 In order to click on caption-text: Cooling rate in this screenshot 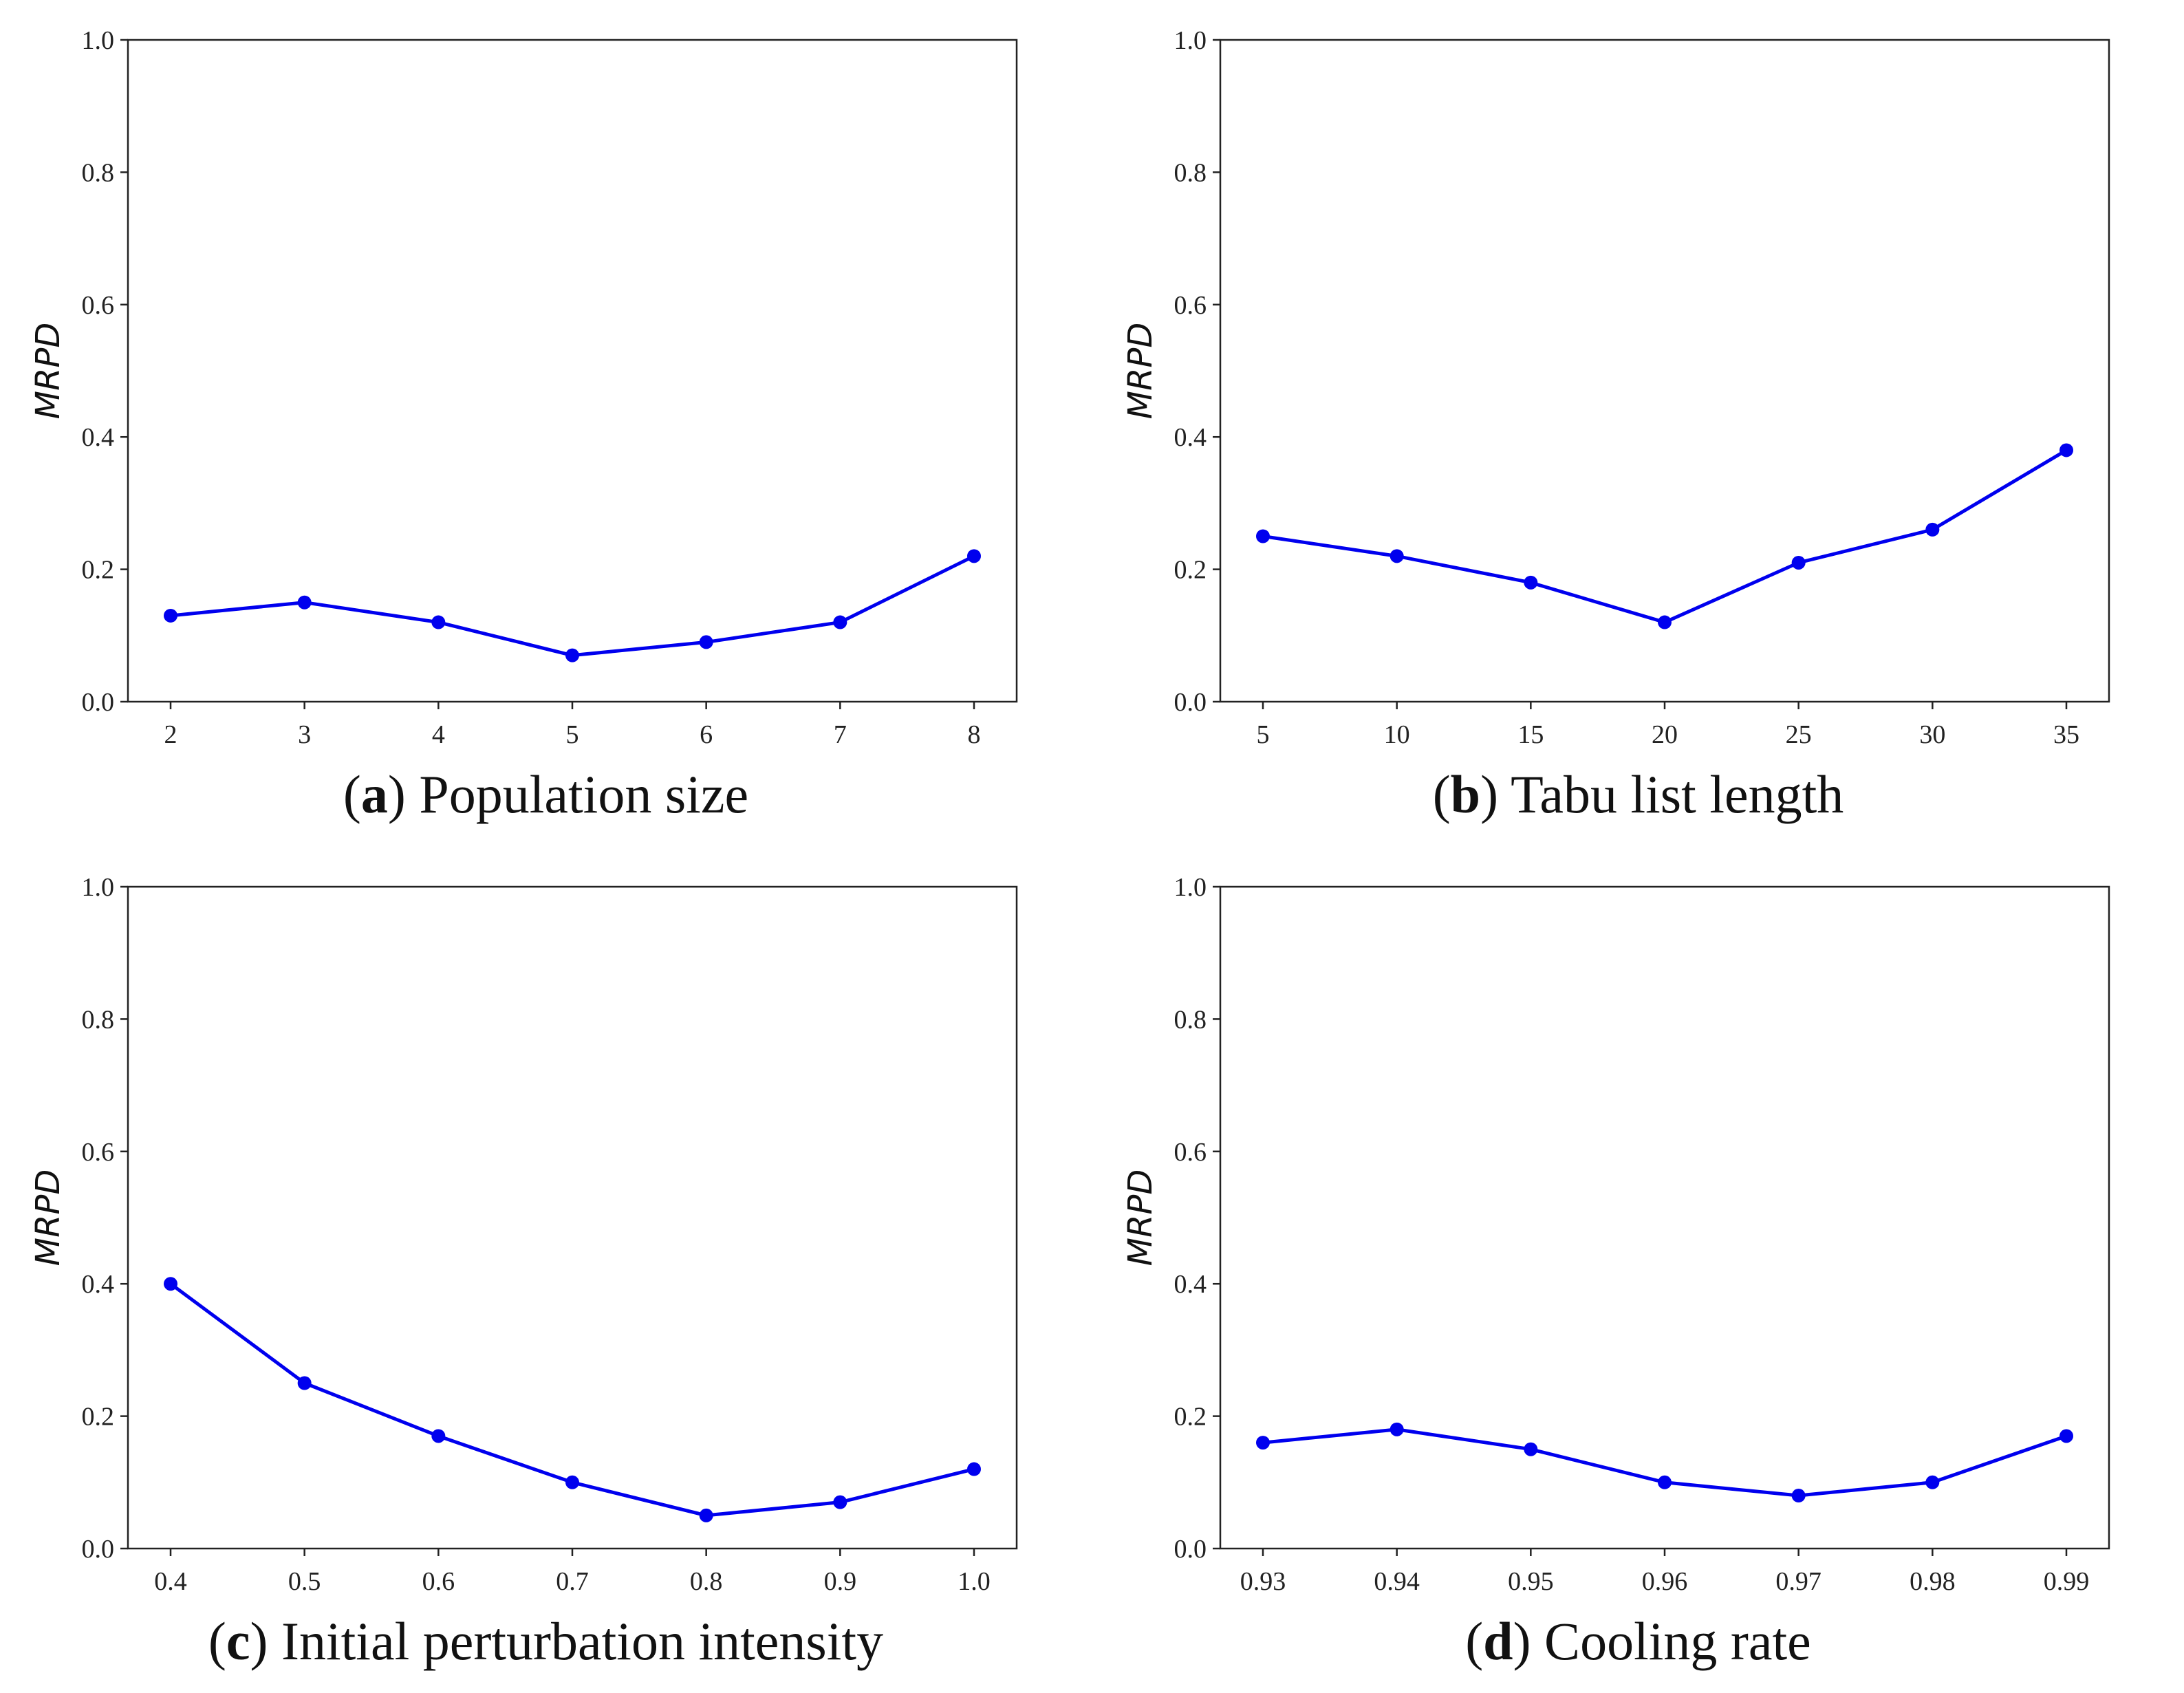, I will do `click(1677, 1641)`.